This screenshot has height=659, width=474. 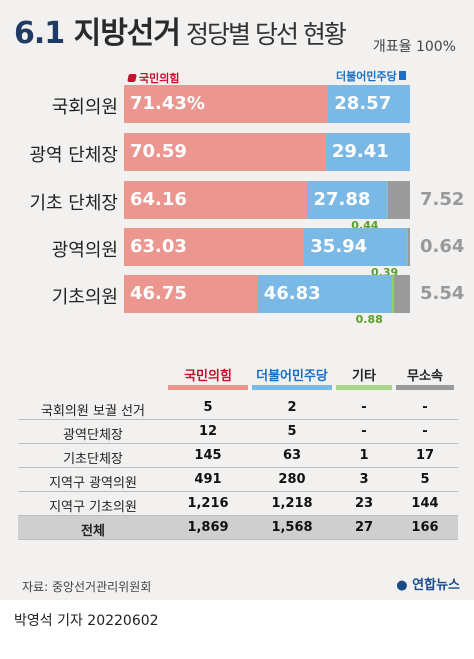 What do you see at coordinates (369, 319) in the screenshot?
I see `minor-value-label: 0.88` at bounding box center [369, 319].